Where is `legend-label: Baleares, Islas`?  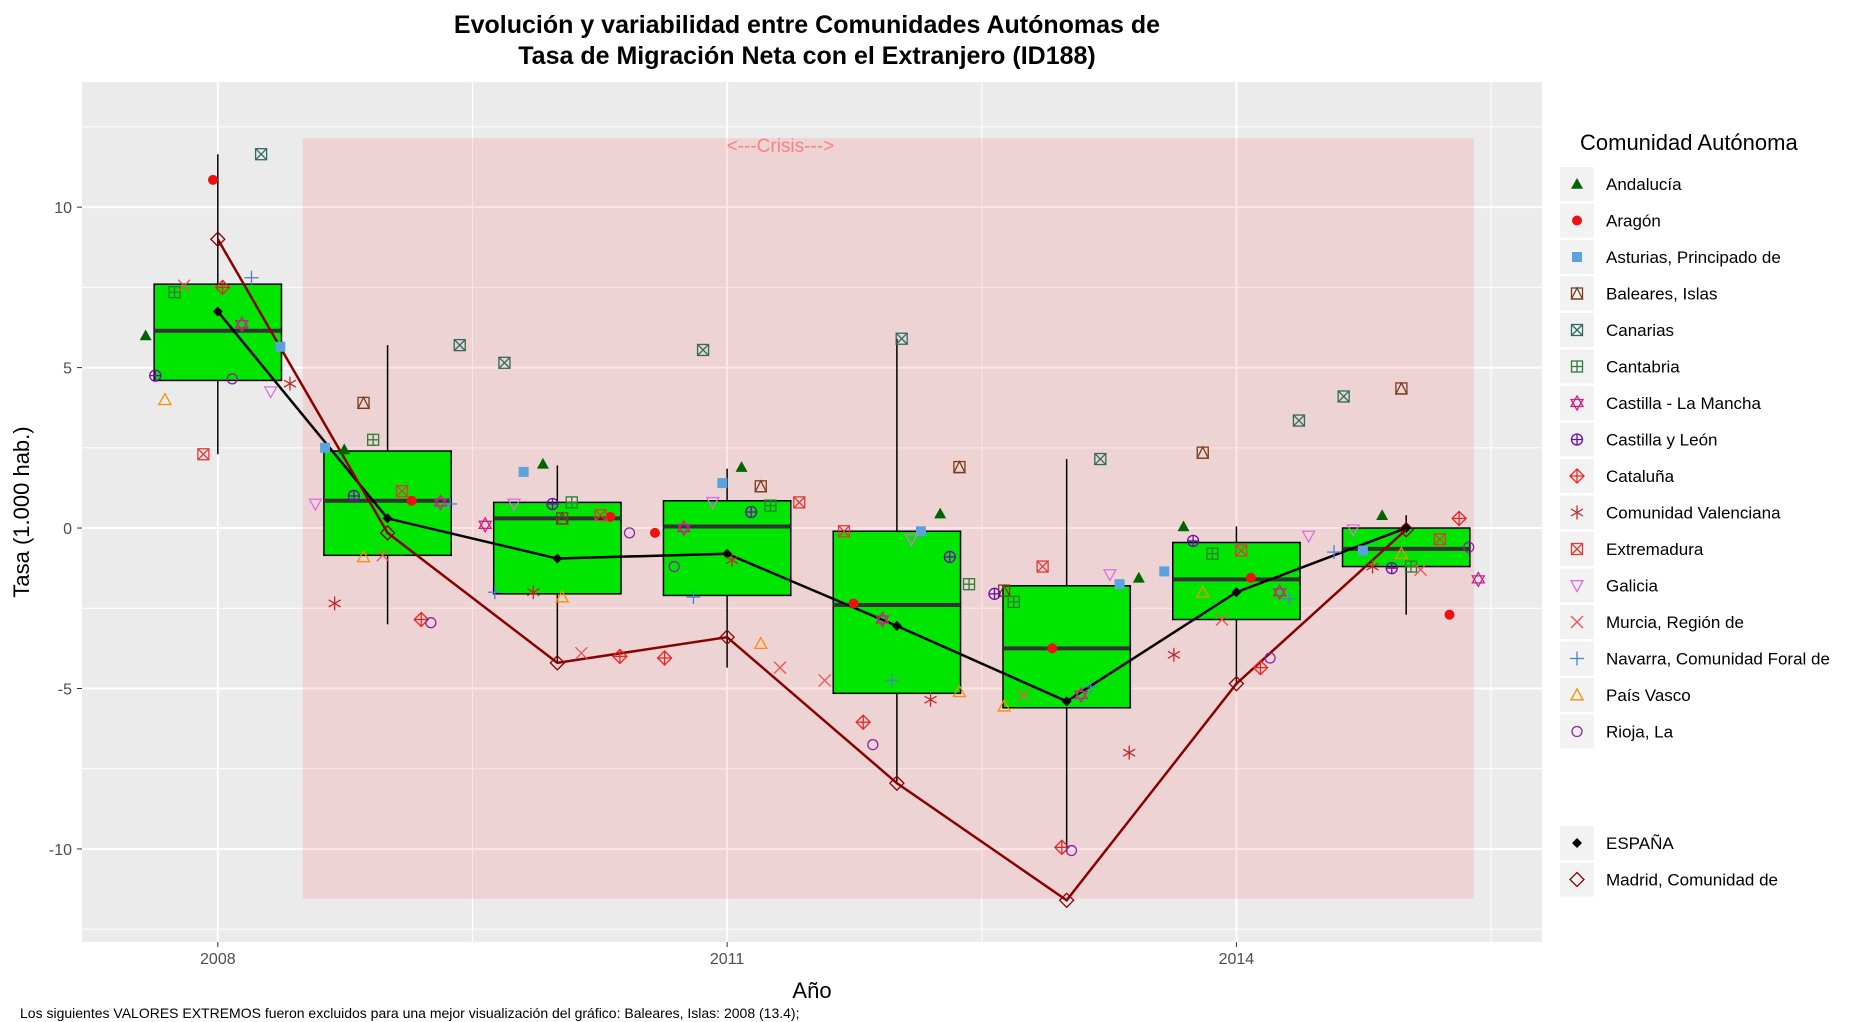
legend-label: Baleares, Islas is located at coordinates (1662, 294).